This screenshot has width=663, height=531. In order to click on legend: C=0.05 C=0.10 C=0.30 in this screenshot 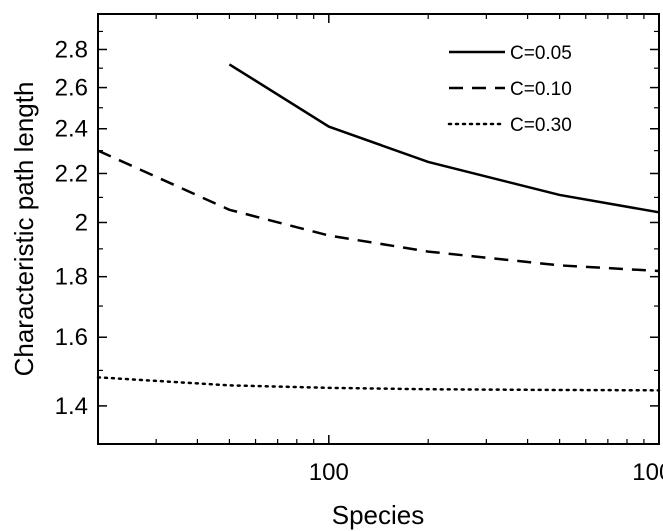, I will do `click(509, 89)`.